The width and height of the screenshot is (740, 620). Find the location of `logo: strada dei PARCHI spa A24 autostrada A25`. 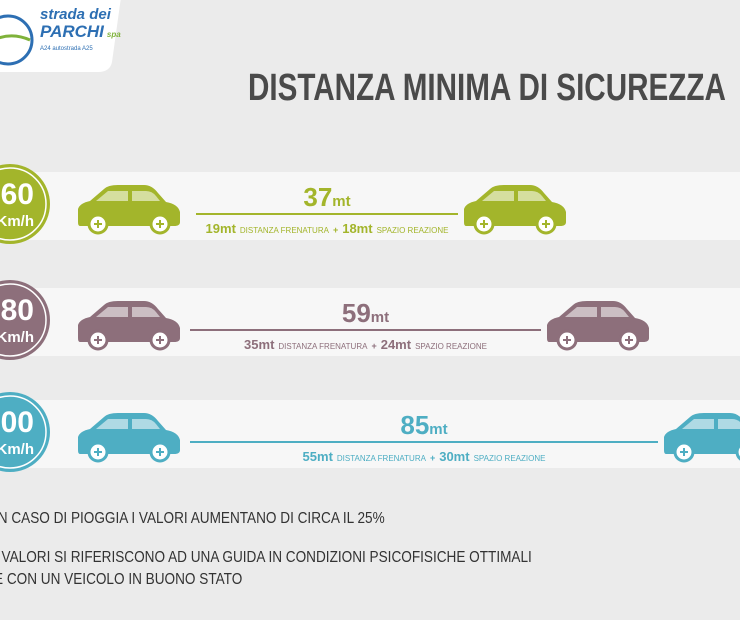

logo: strada dei PARCHI spa A24 autostrada A25 is located at coordinates (60, 36).